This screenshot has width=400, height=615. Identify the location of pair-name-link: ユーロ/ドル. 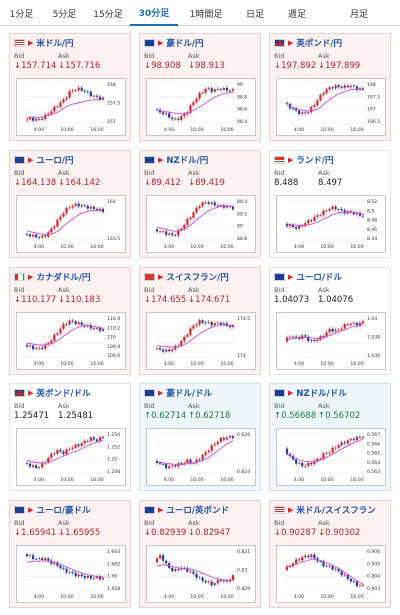
(319, 278).